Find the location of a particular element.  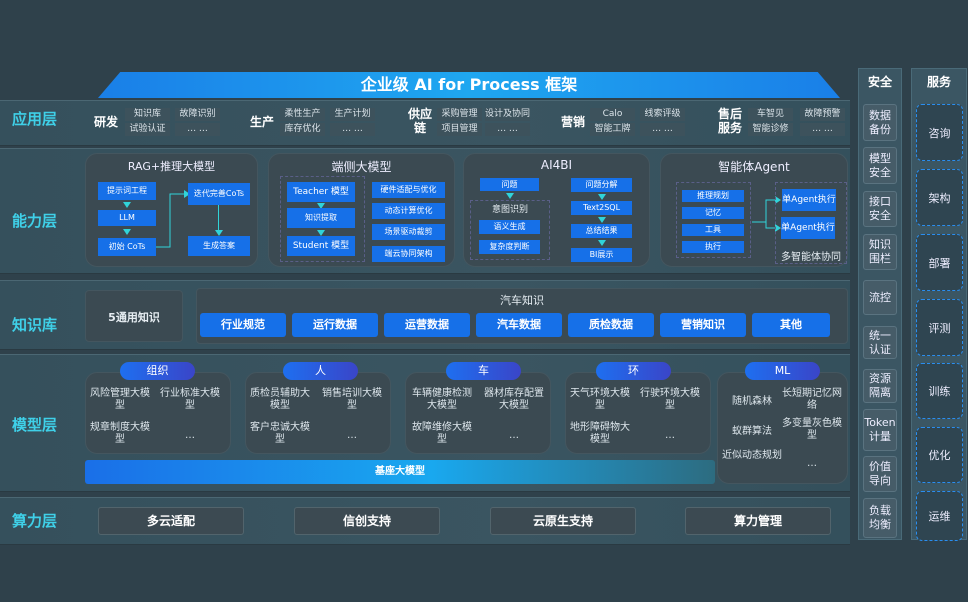

layer-label-model: 模型层 is located at coordinates (35, 425).